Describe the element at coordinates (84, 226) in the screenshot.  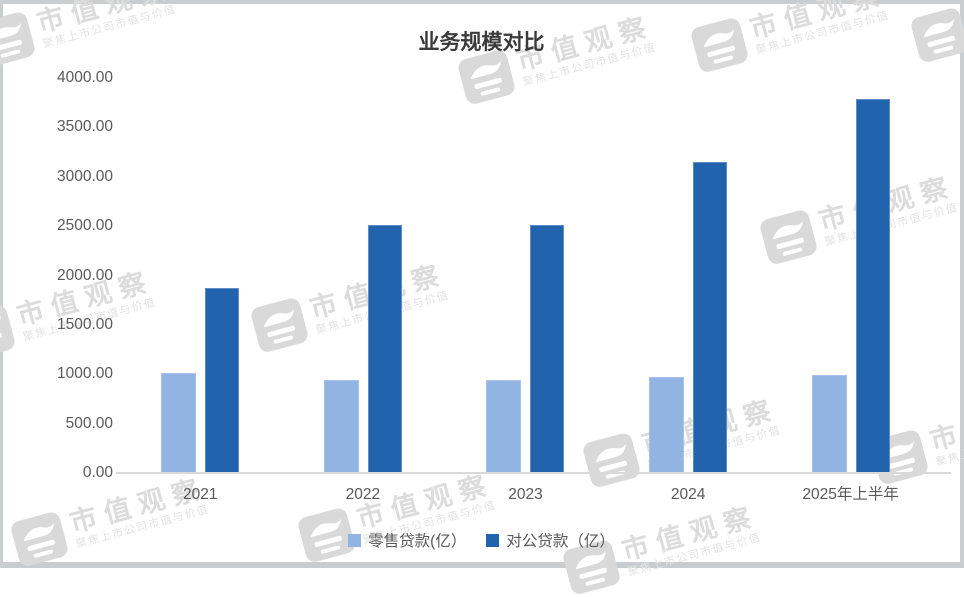
I see `y-tick-label: 2500.00` at that location.